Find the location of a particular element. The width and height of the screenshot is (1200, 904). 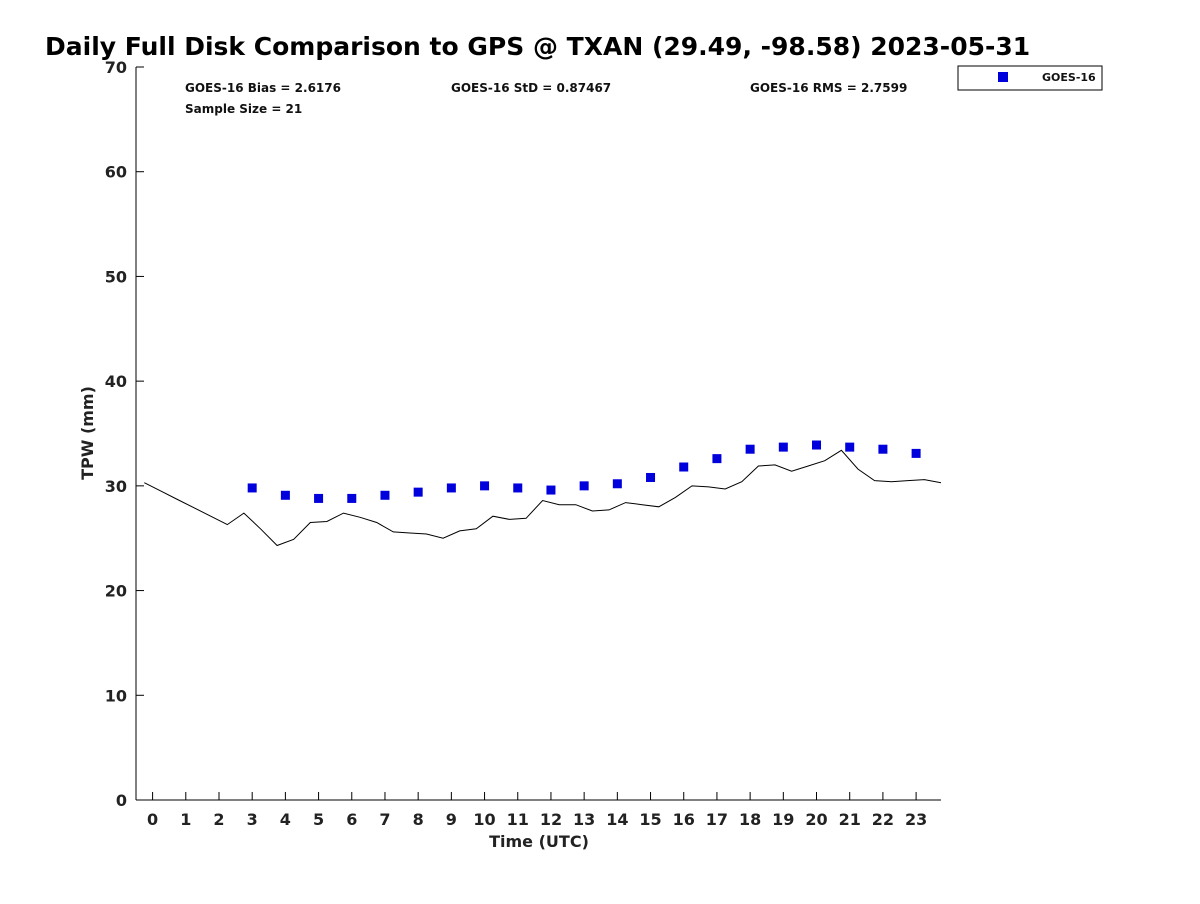

y-tick-label: 60 is located at coordinates (116, 172).